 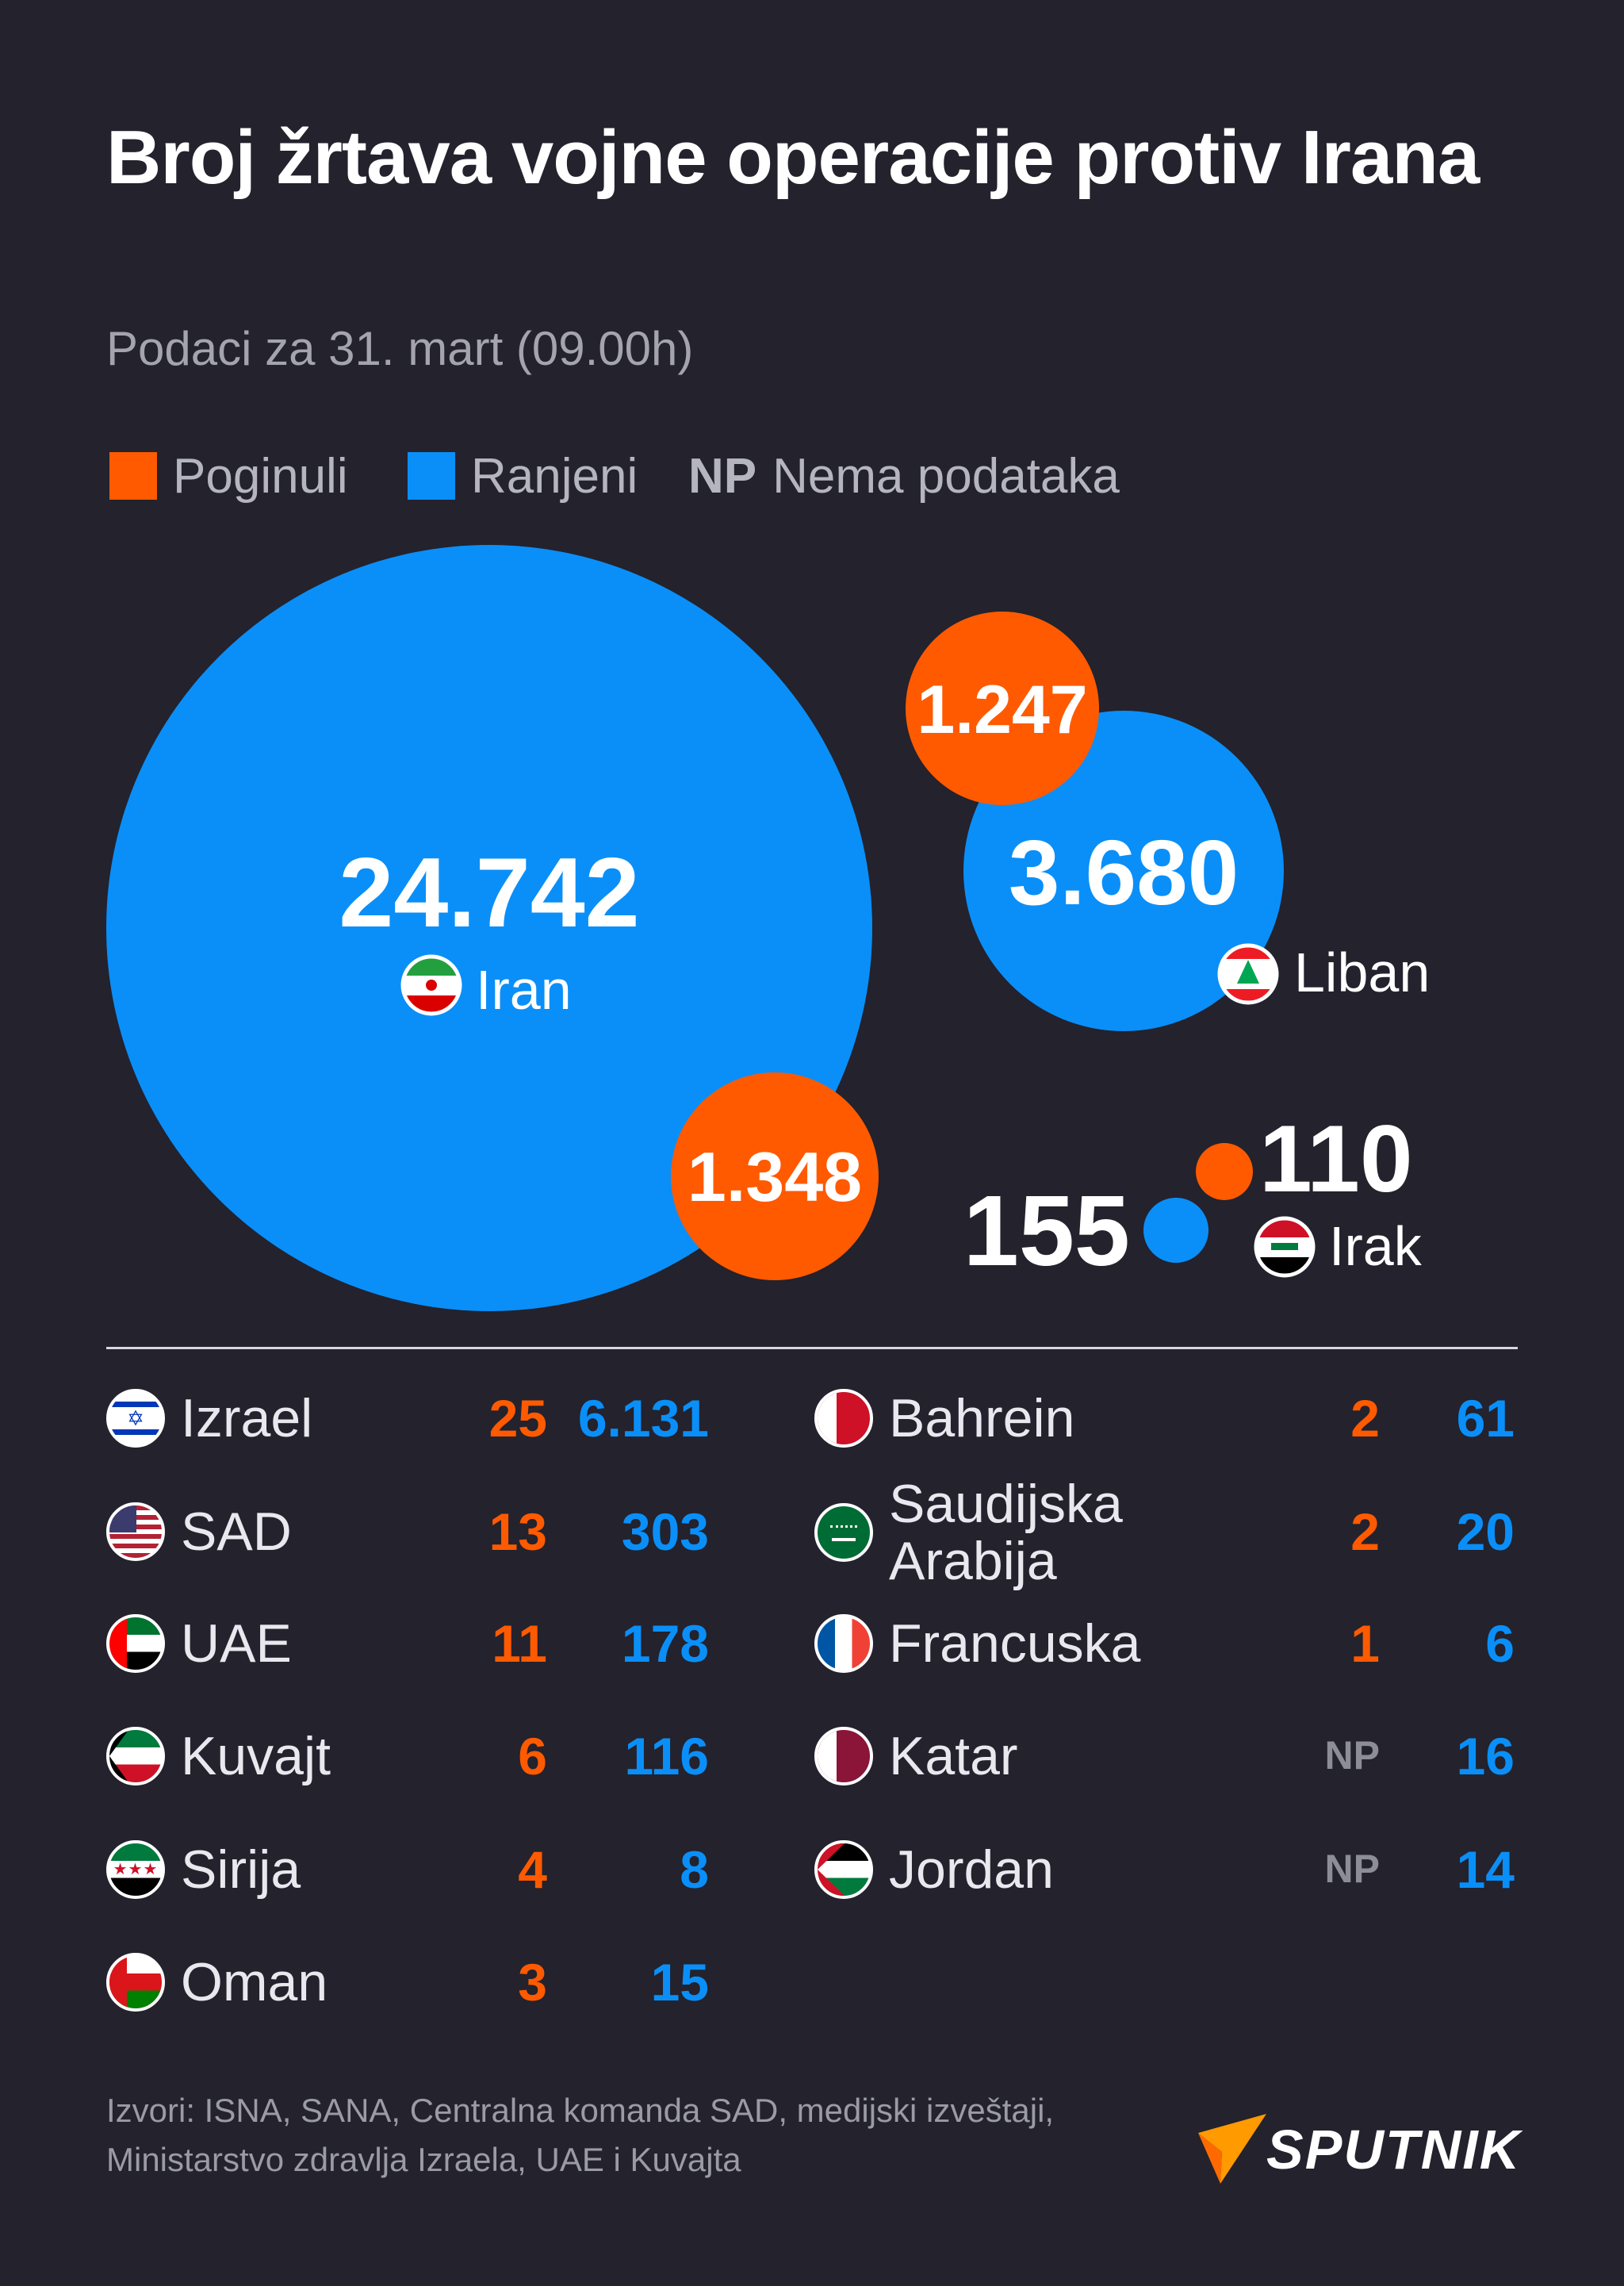 I want to click on country-name: Katar, so click(x=953, y=1756).